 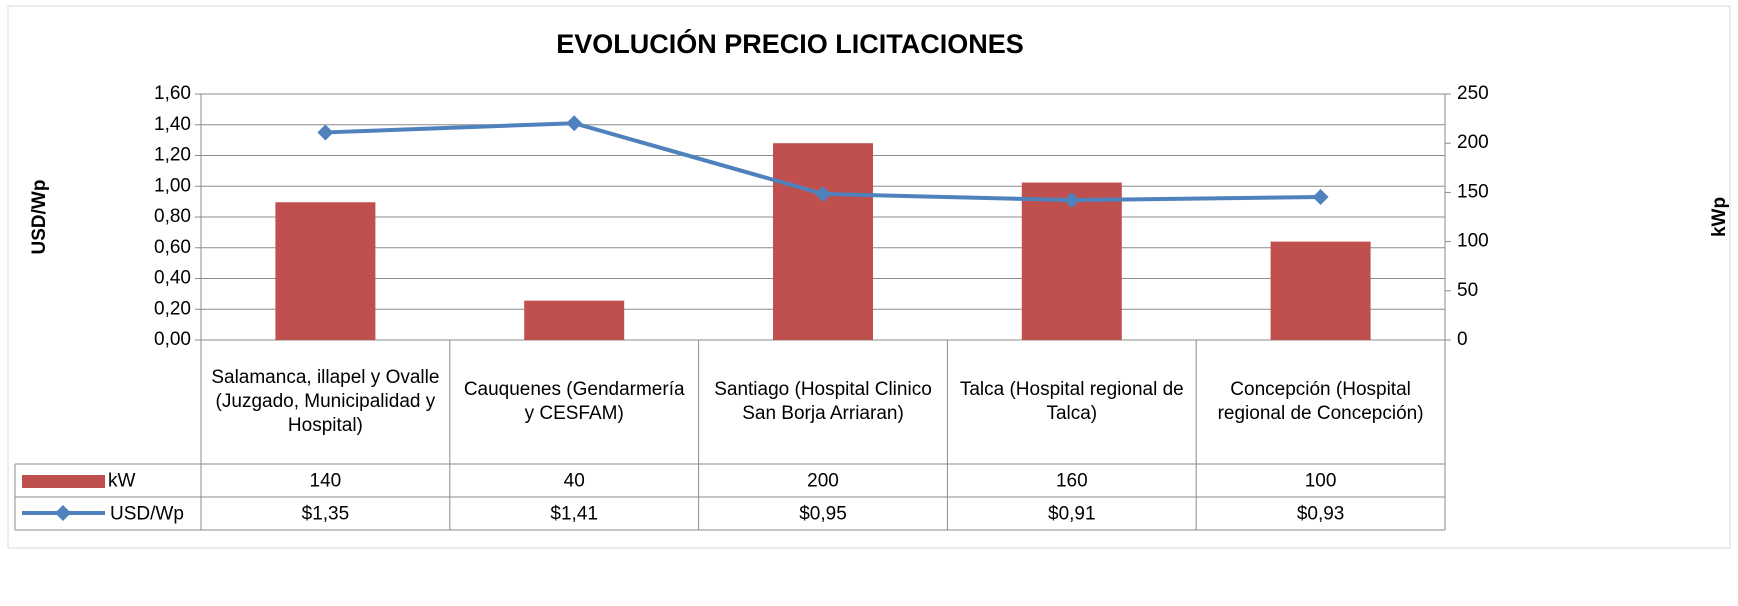 What do you see at coordinates (172, 93) in the screenshot?
I see `y-tick-label: 1,60` at bounding box center [172, 93].